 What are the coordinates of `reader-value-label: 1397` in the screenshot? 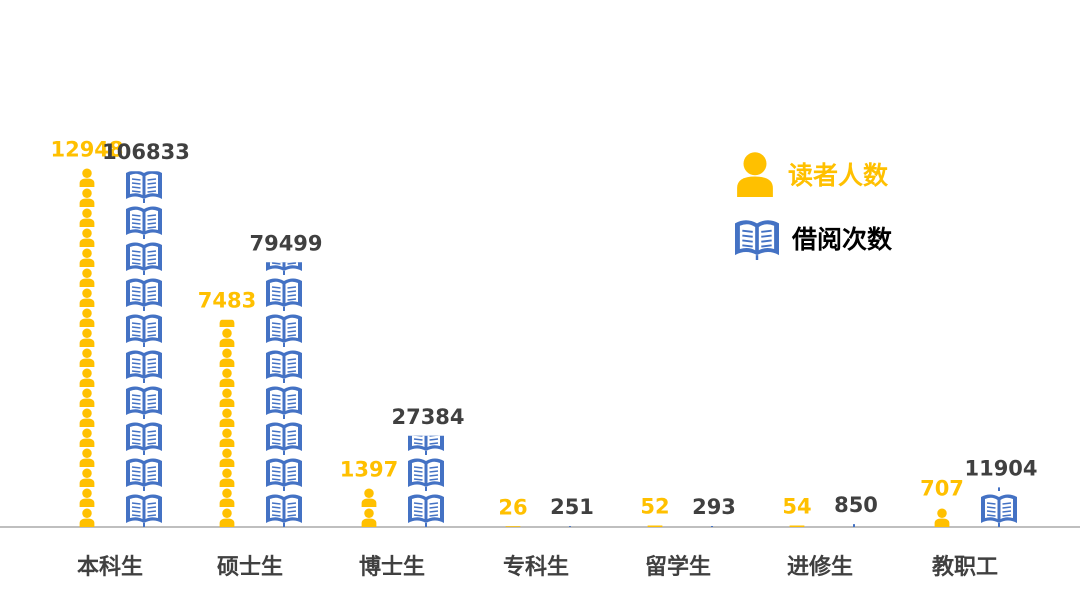 It's located at (369, 469).